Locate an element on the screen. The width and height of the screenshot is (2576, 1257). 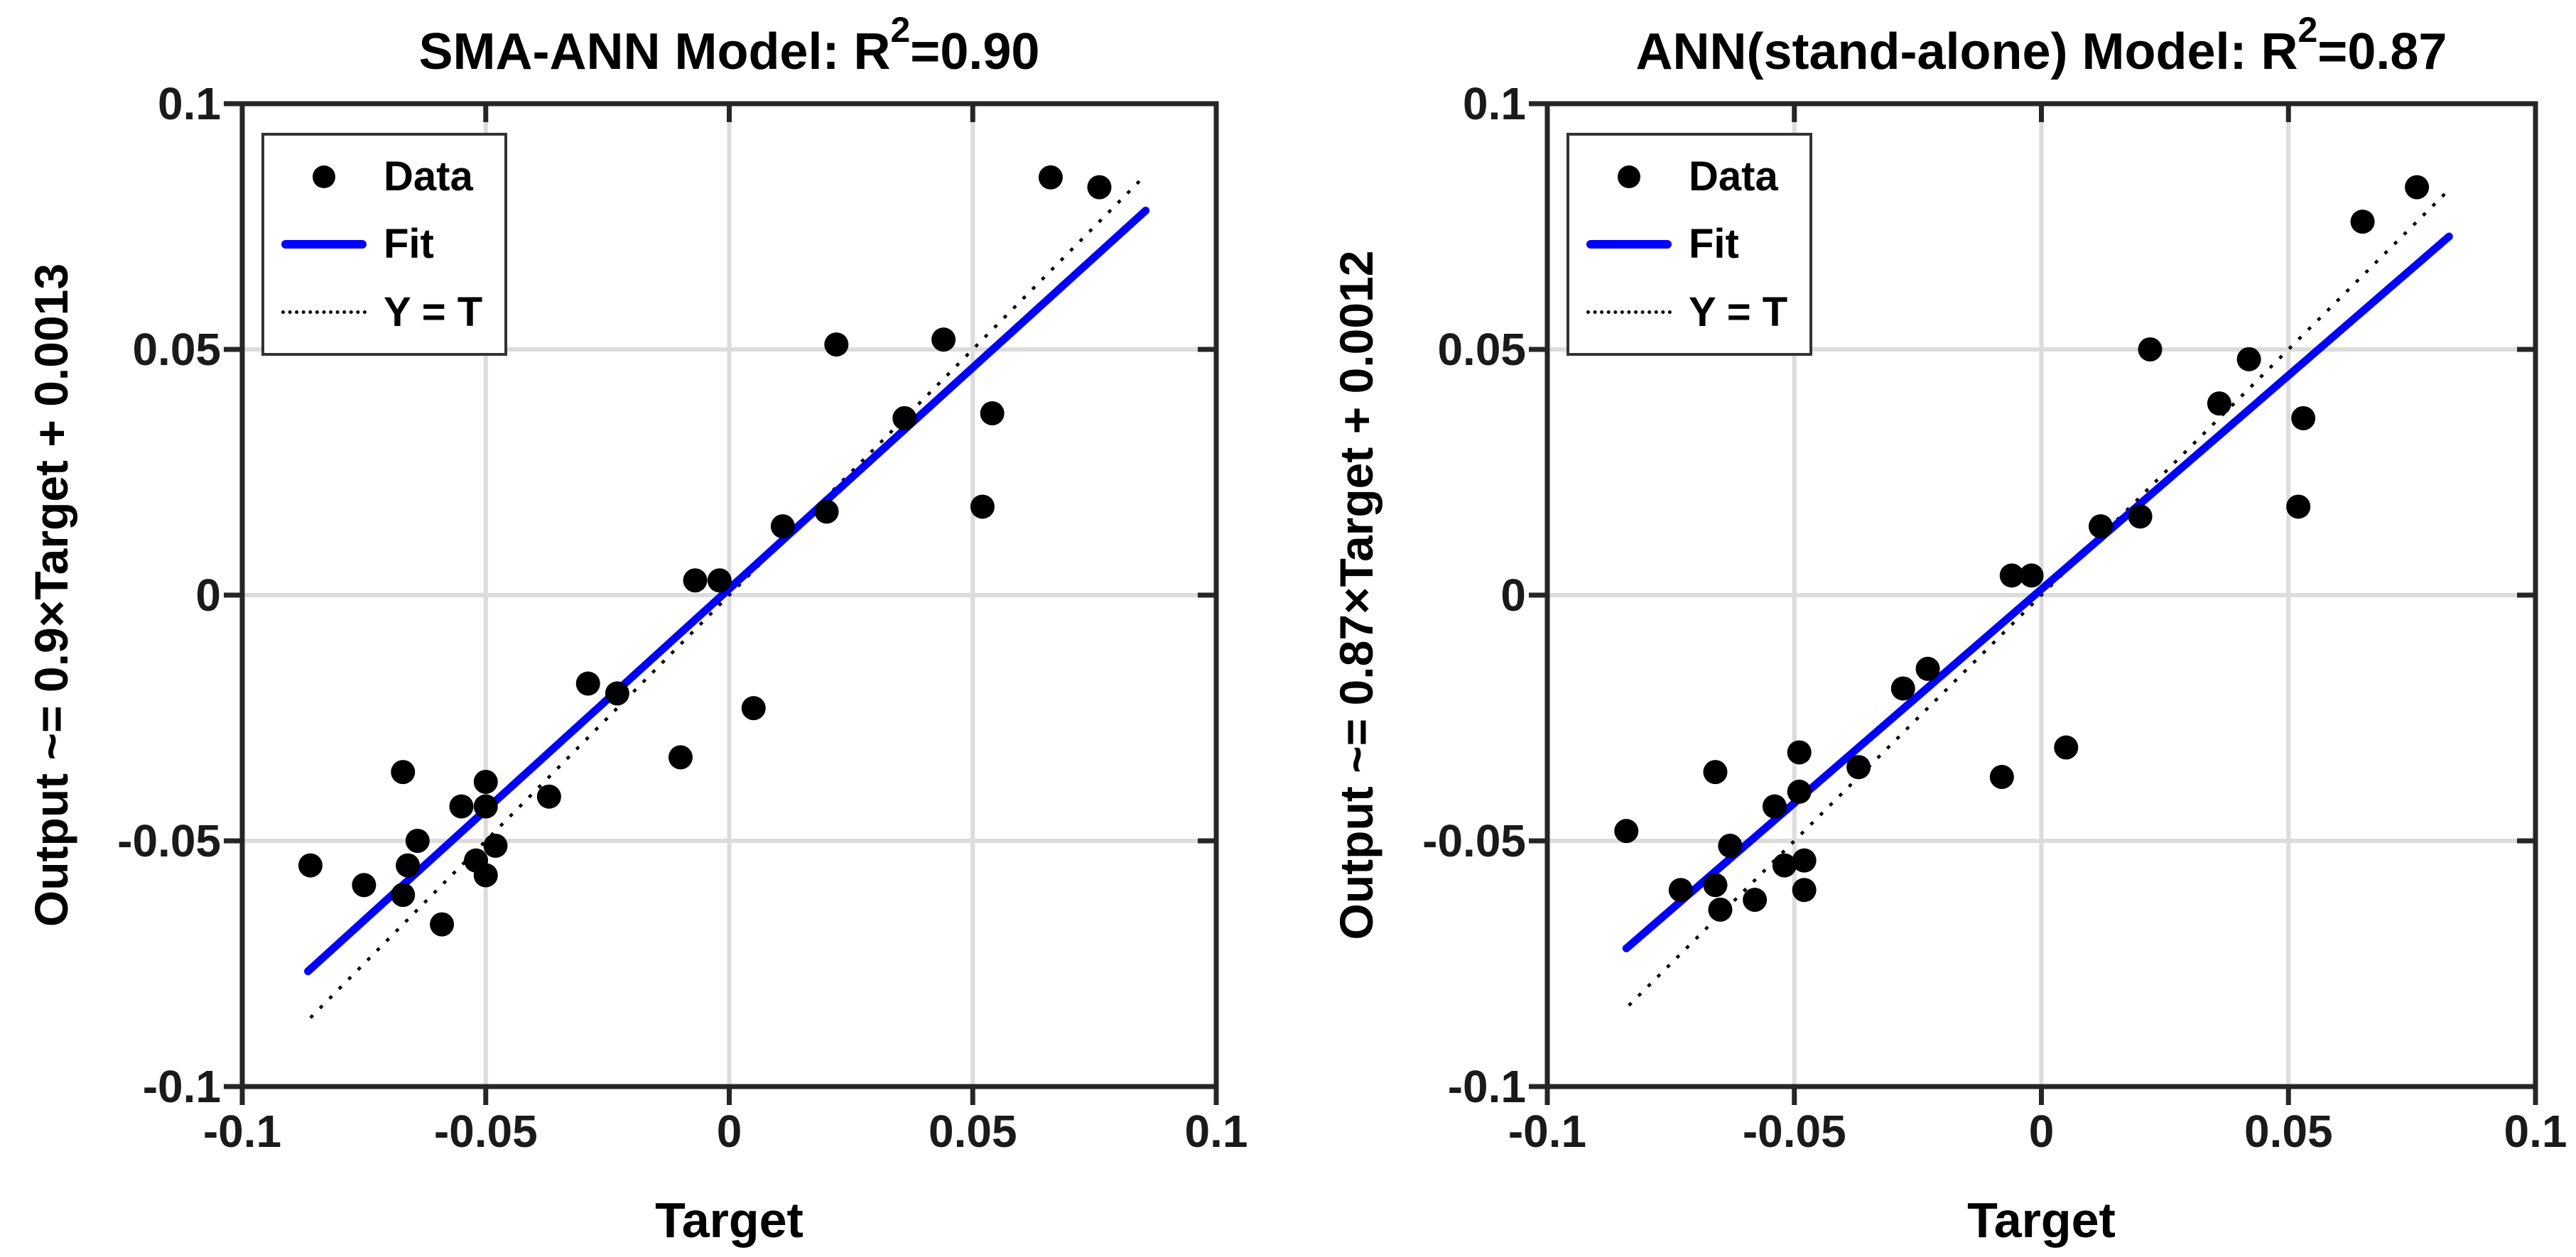
y-tick-label: 0 is located at coordinates (1513, 595).